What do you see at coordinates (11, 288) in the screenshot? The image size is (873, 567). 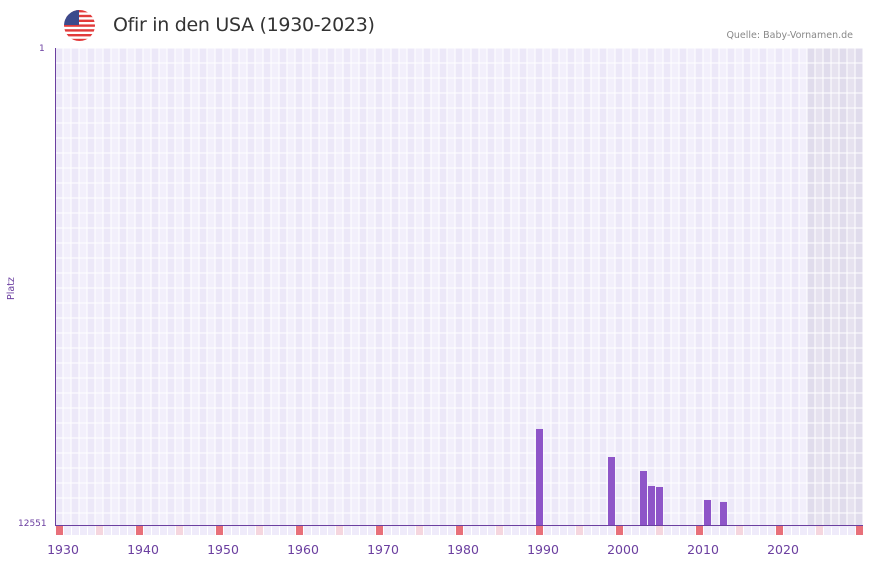 I see `y-axis-title: Platz` at bounding box center [11, 288].